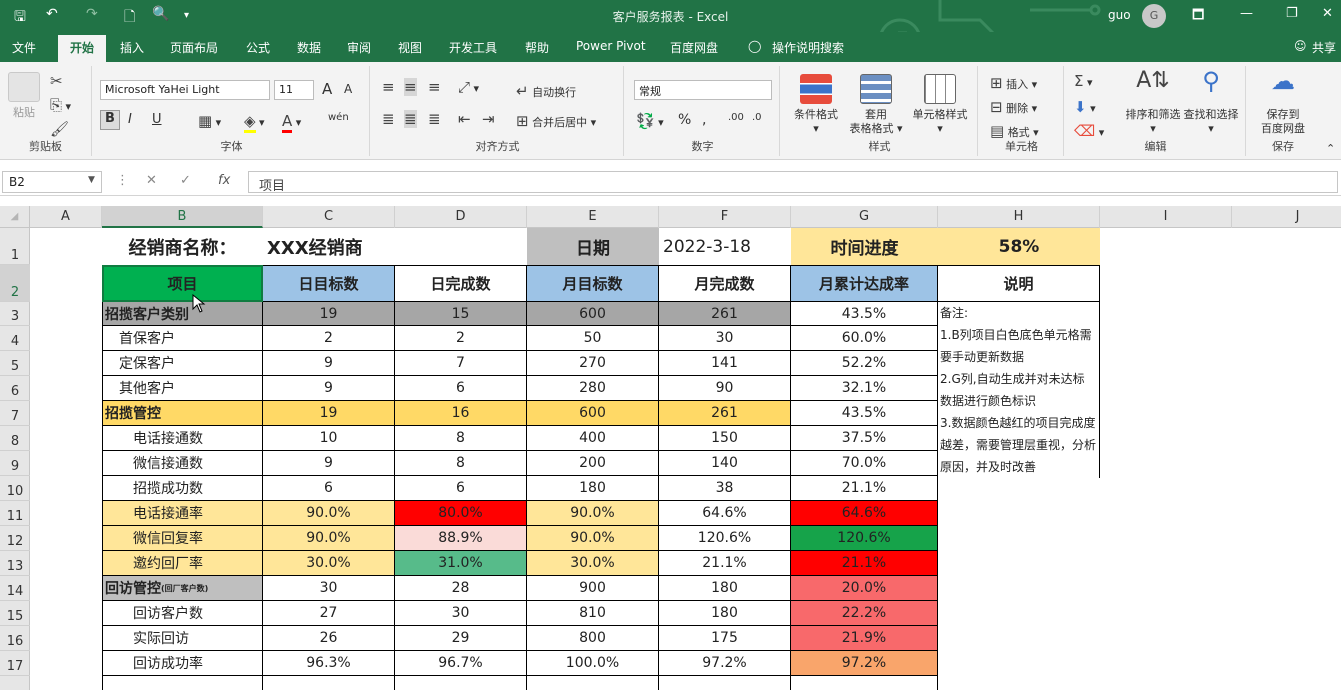 This screenshot has width=1341, height=690. What do you see at coordinates (182, 563) in the screenshot?
I see `item-cell: 邀约回厂率` at bounding box center [182, 563].